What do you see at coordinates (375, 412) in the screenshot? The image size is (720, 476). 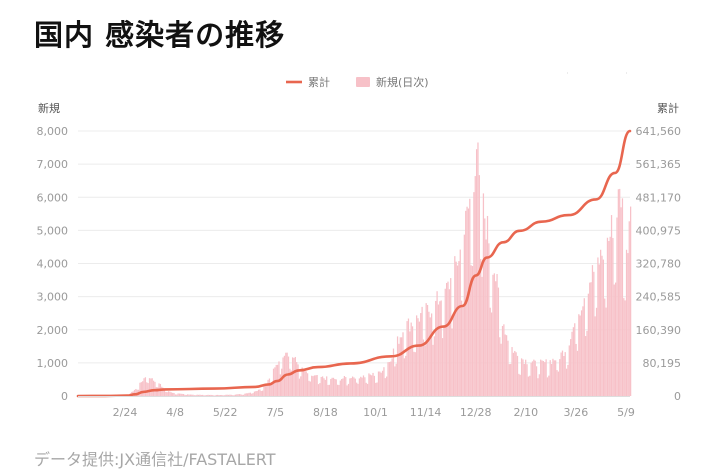 I see `x-tick-label: 10/1` at bounding box center [375, 412].